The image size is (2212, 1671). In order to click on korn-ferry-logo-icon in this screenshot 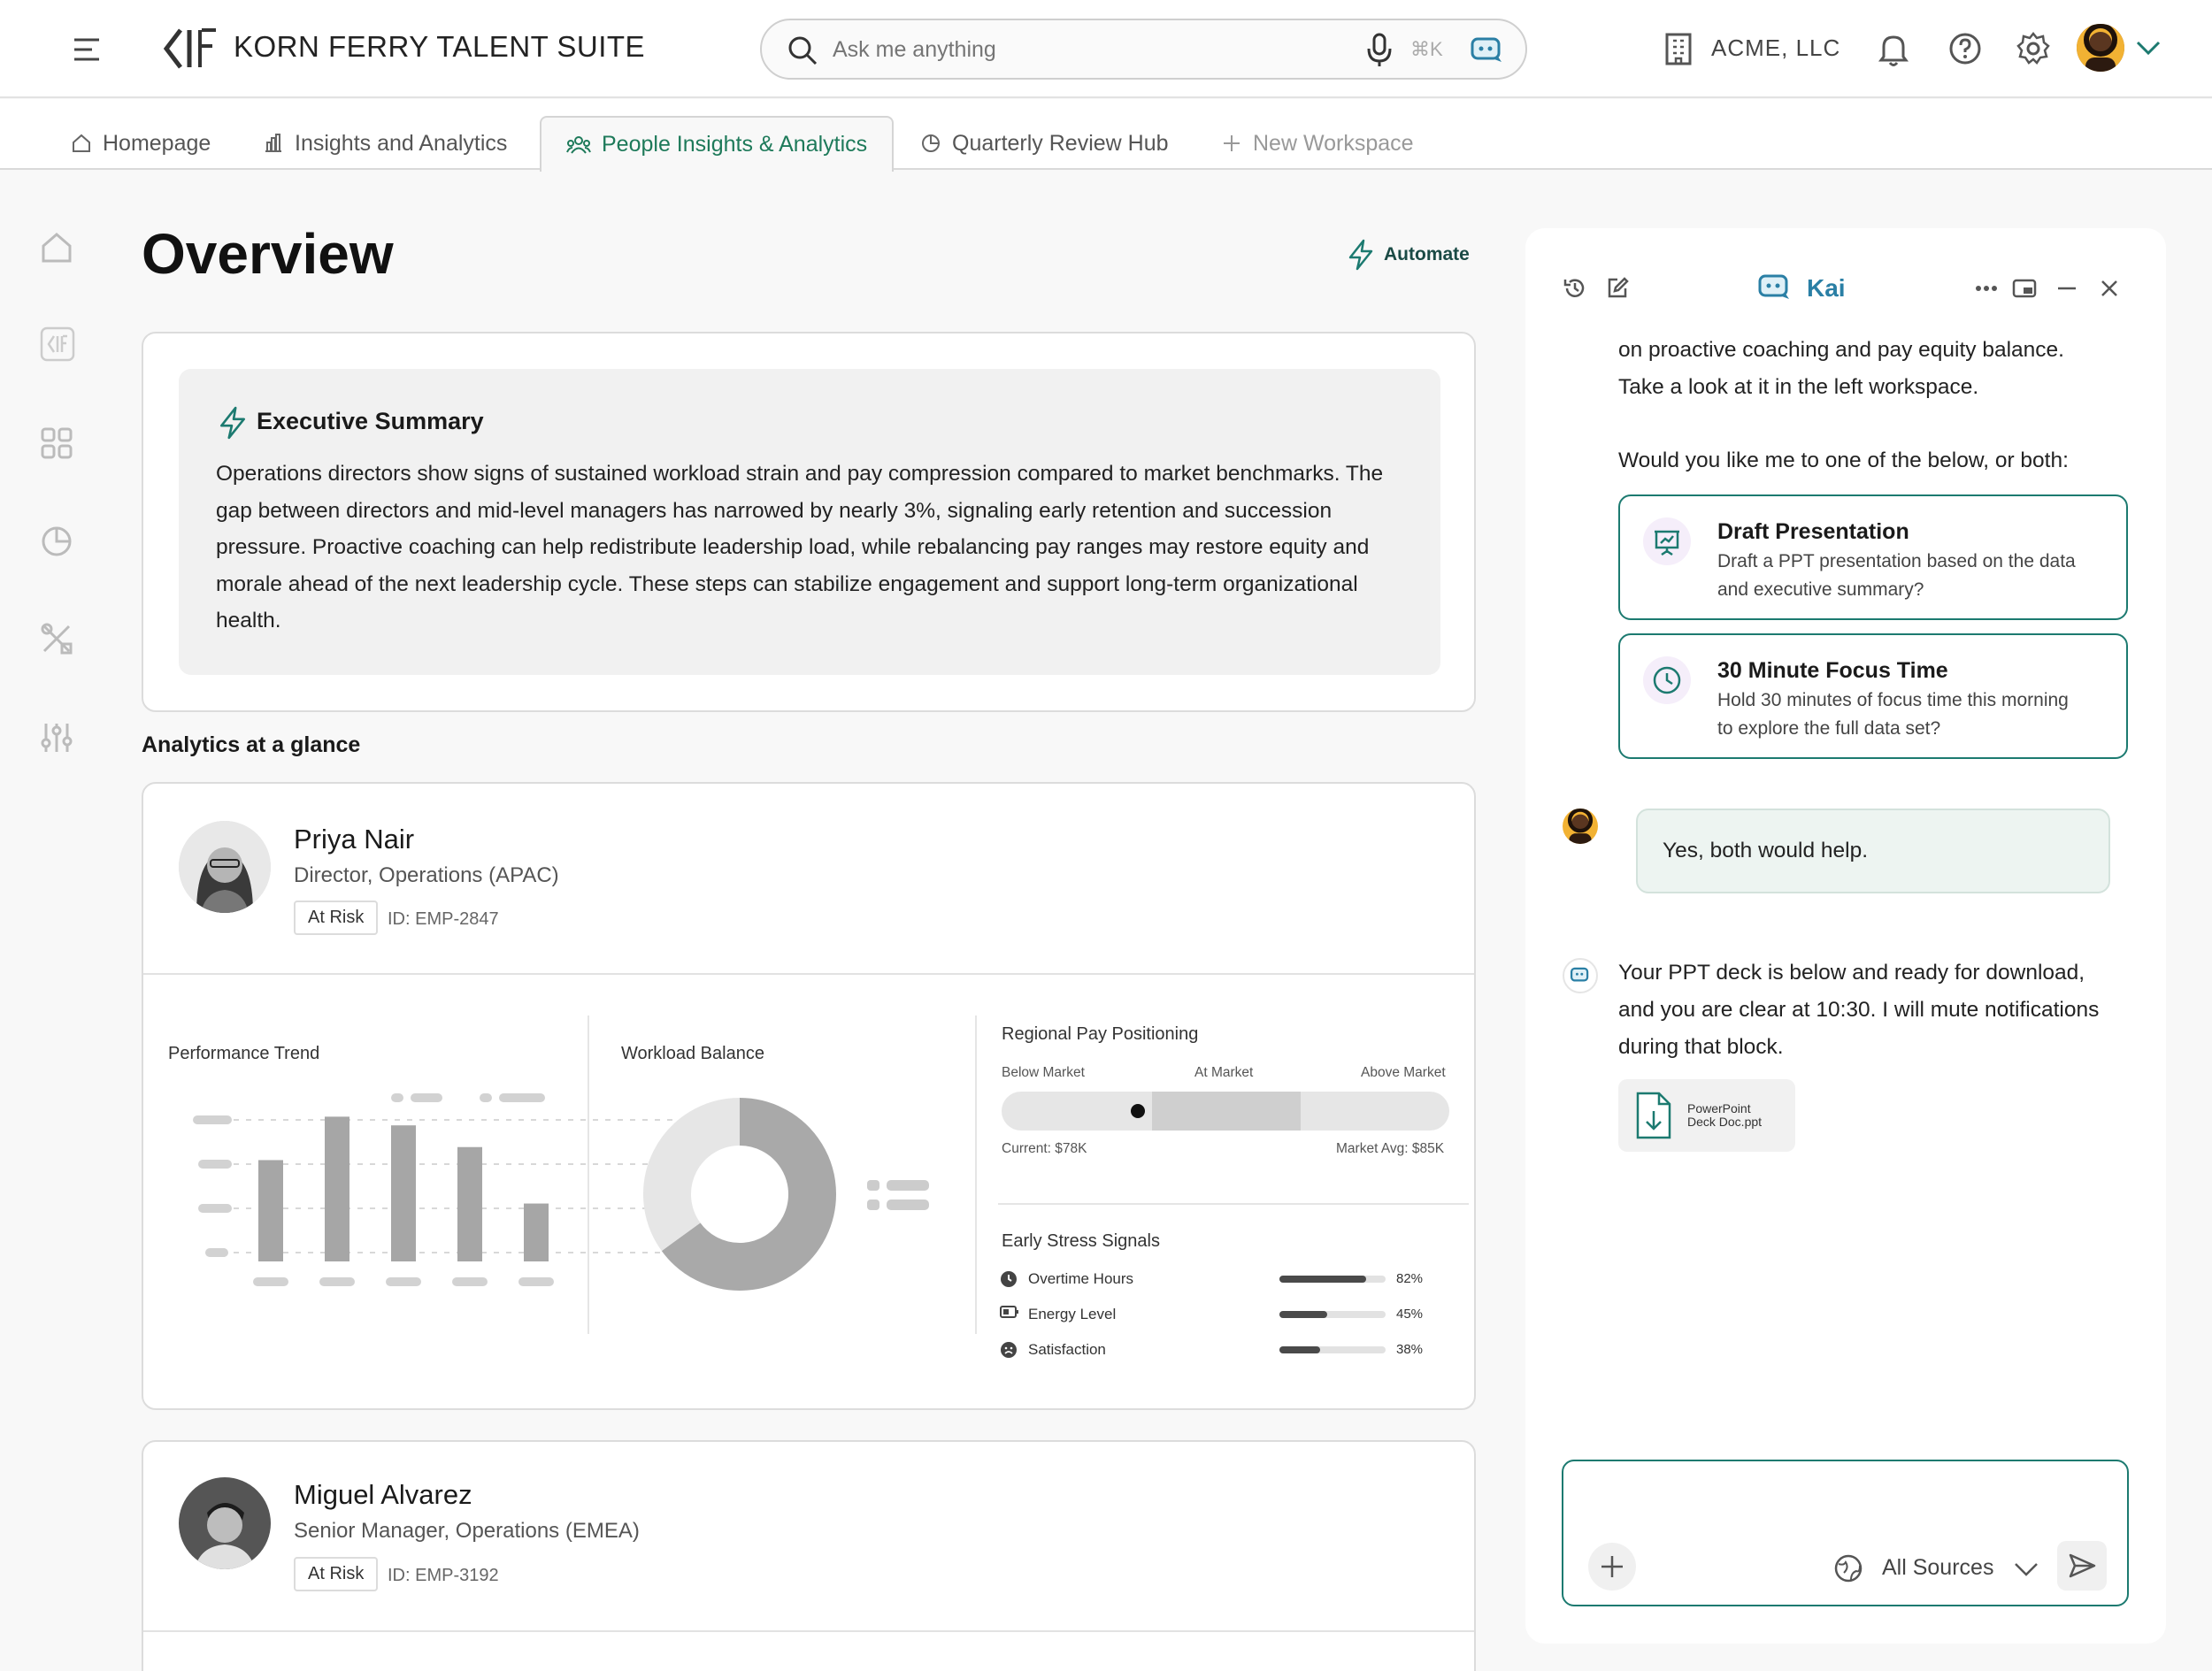, I will do `click(191, 49)`.